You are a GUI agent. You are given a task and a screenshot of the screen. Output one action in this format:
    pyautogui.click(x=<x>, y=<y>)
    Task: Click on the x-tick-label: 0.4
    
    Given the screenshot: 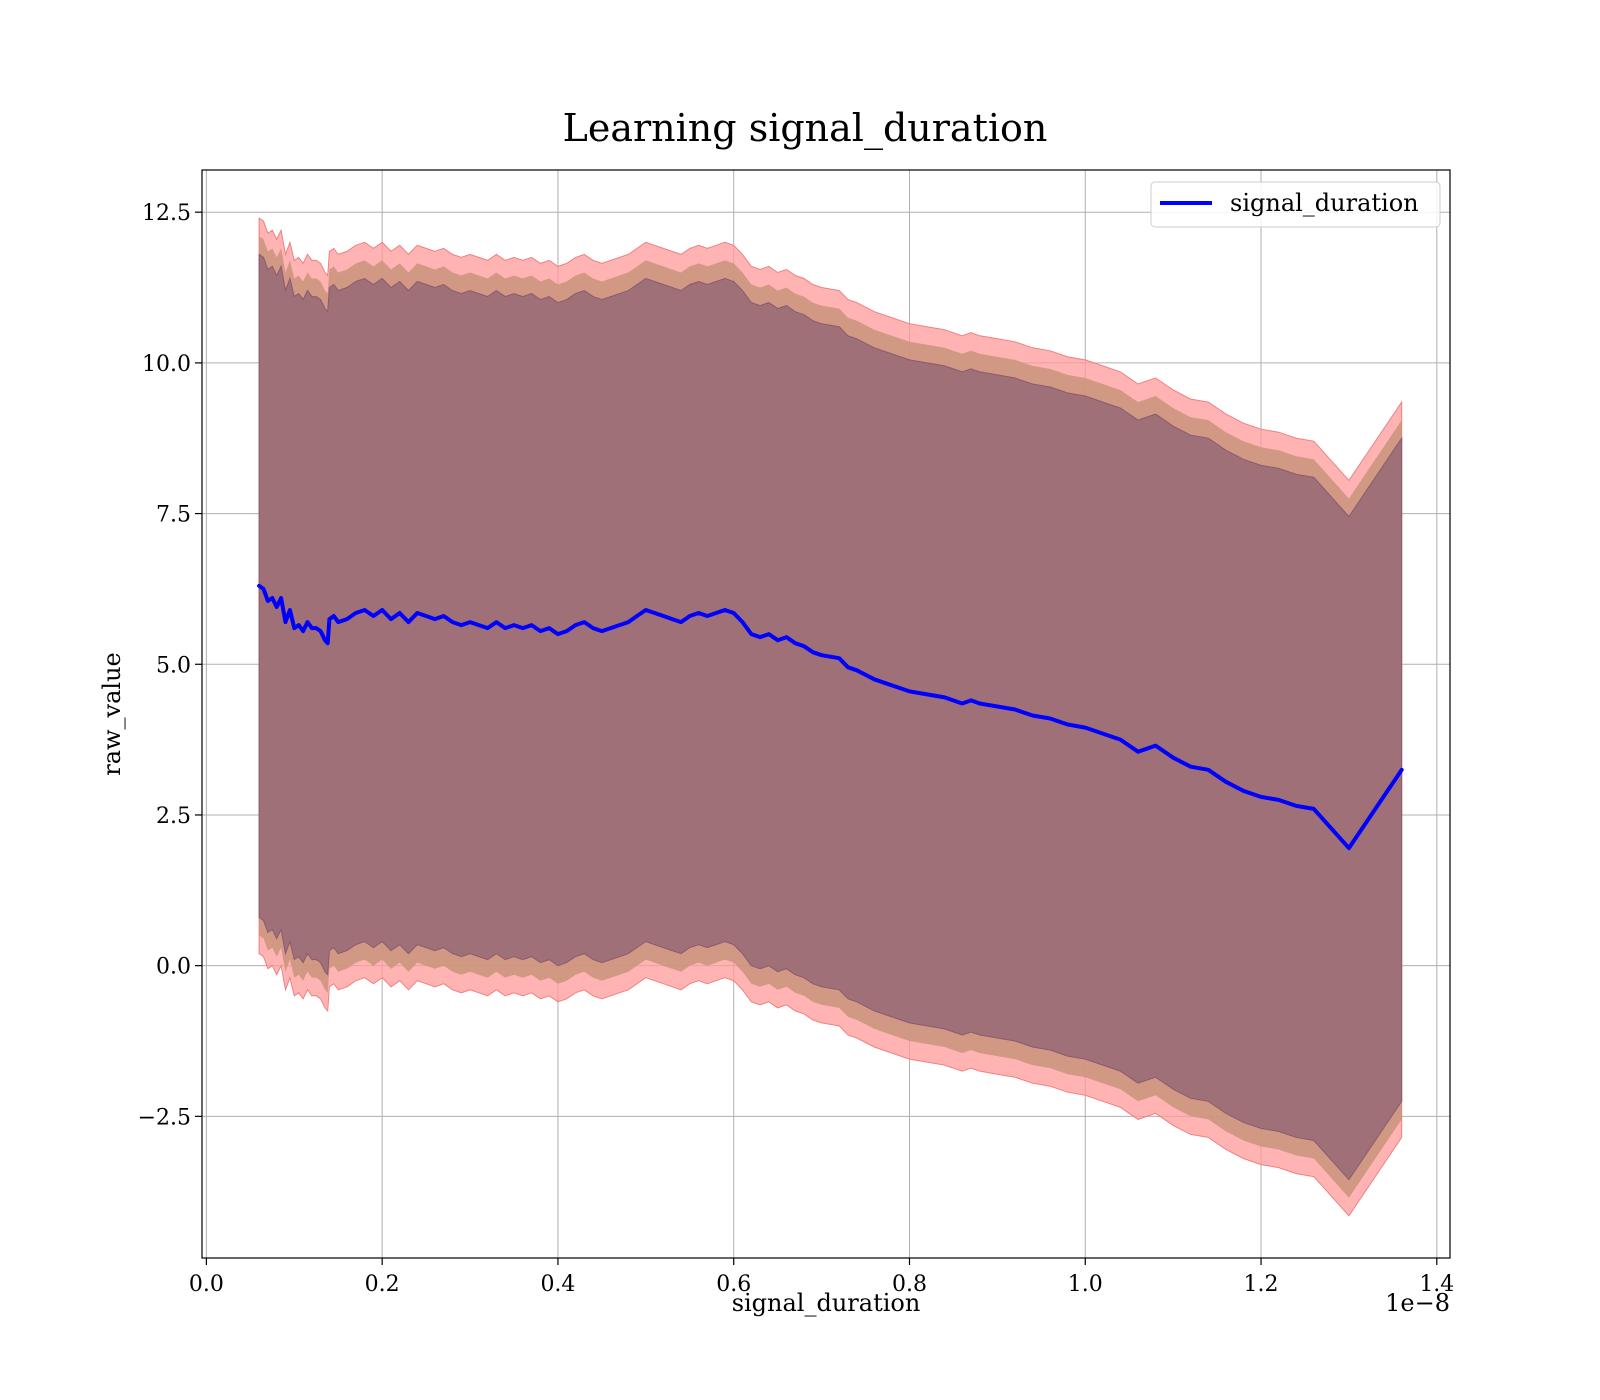 What is the action you would take?
    pyautogui.click(x=557, y=1284)
    